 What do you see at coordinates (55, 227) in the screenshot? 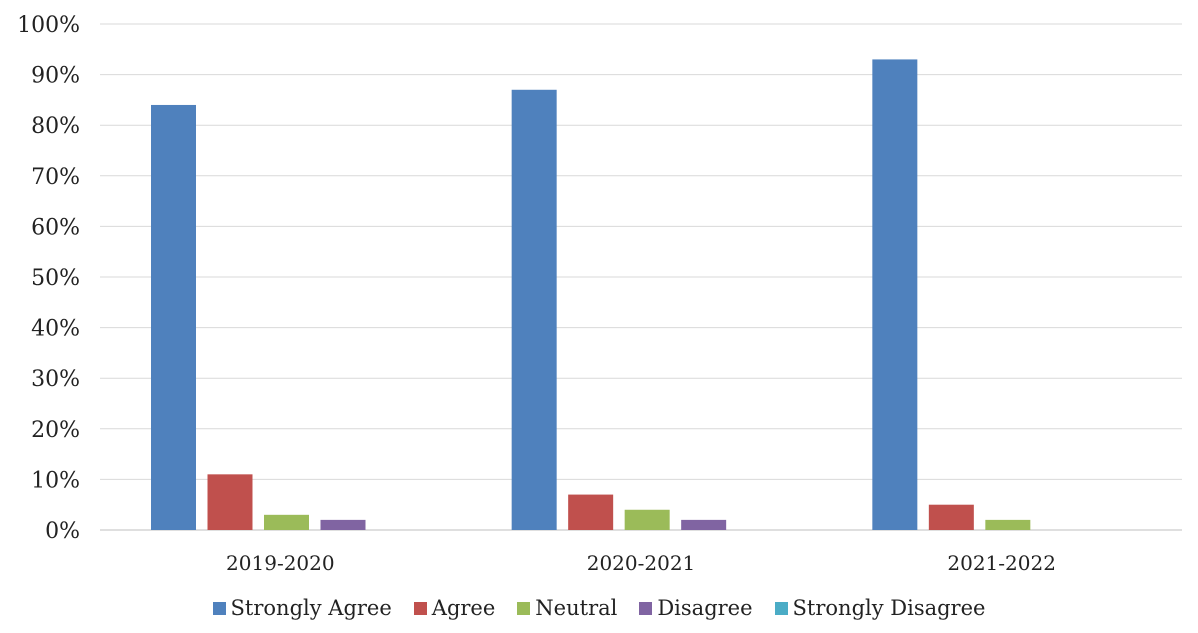
I see `y-tick-label: 60%` at bounding box center [55, 227].